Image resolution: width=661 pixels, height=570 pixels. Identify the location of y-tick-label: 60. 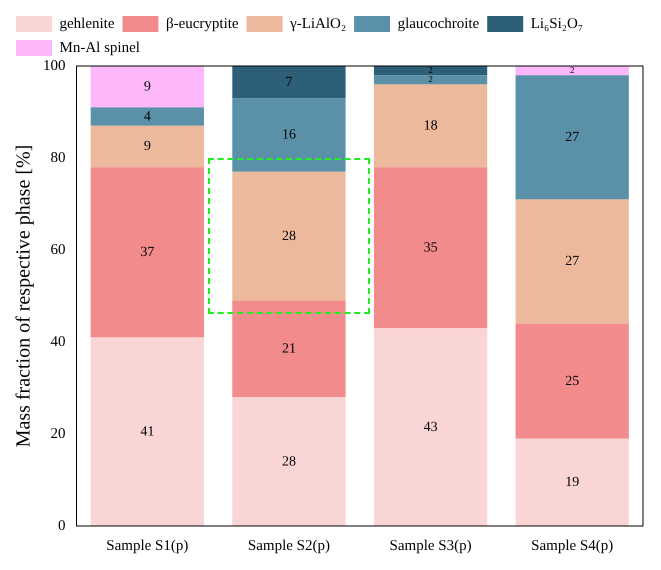
(58, 250).